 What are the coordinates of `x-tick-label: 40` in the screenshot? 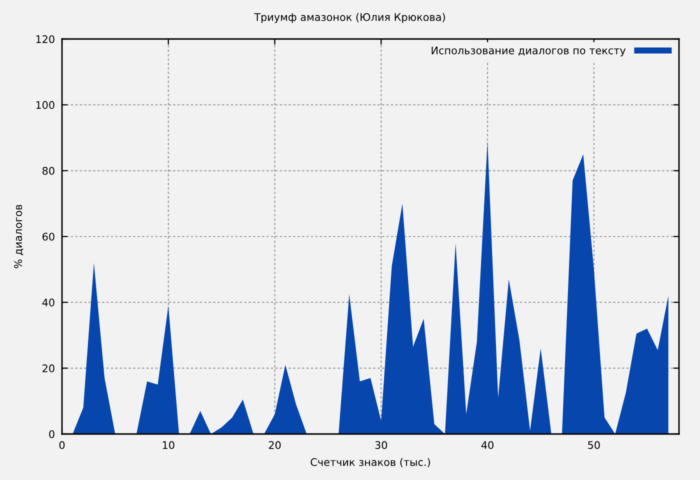 It's located at (487, 445).